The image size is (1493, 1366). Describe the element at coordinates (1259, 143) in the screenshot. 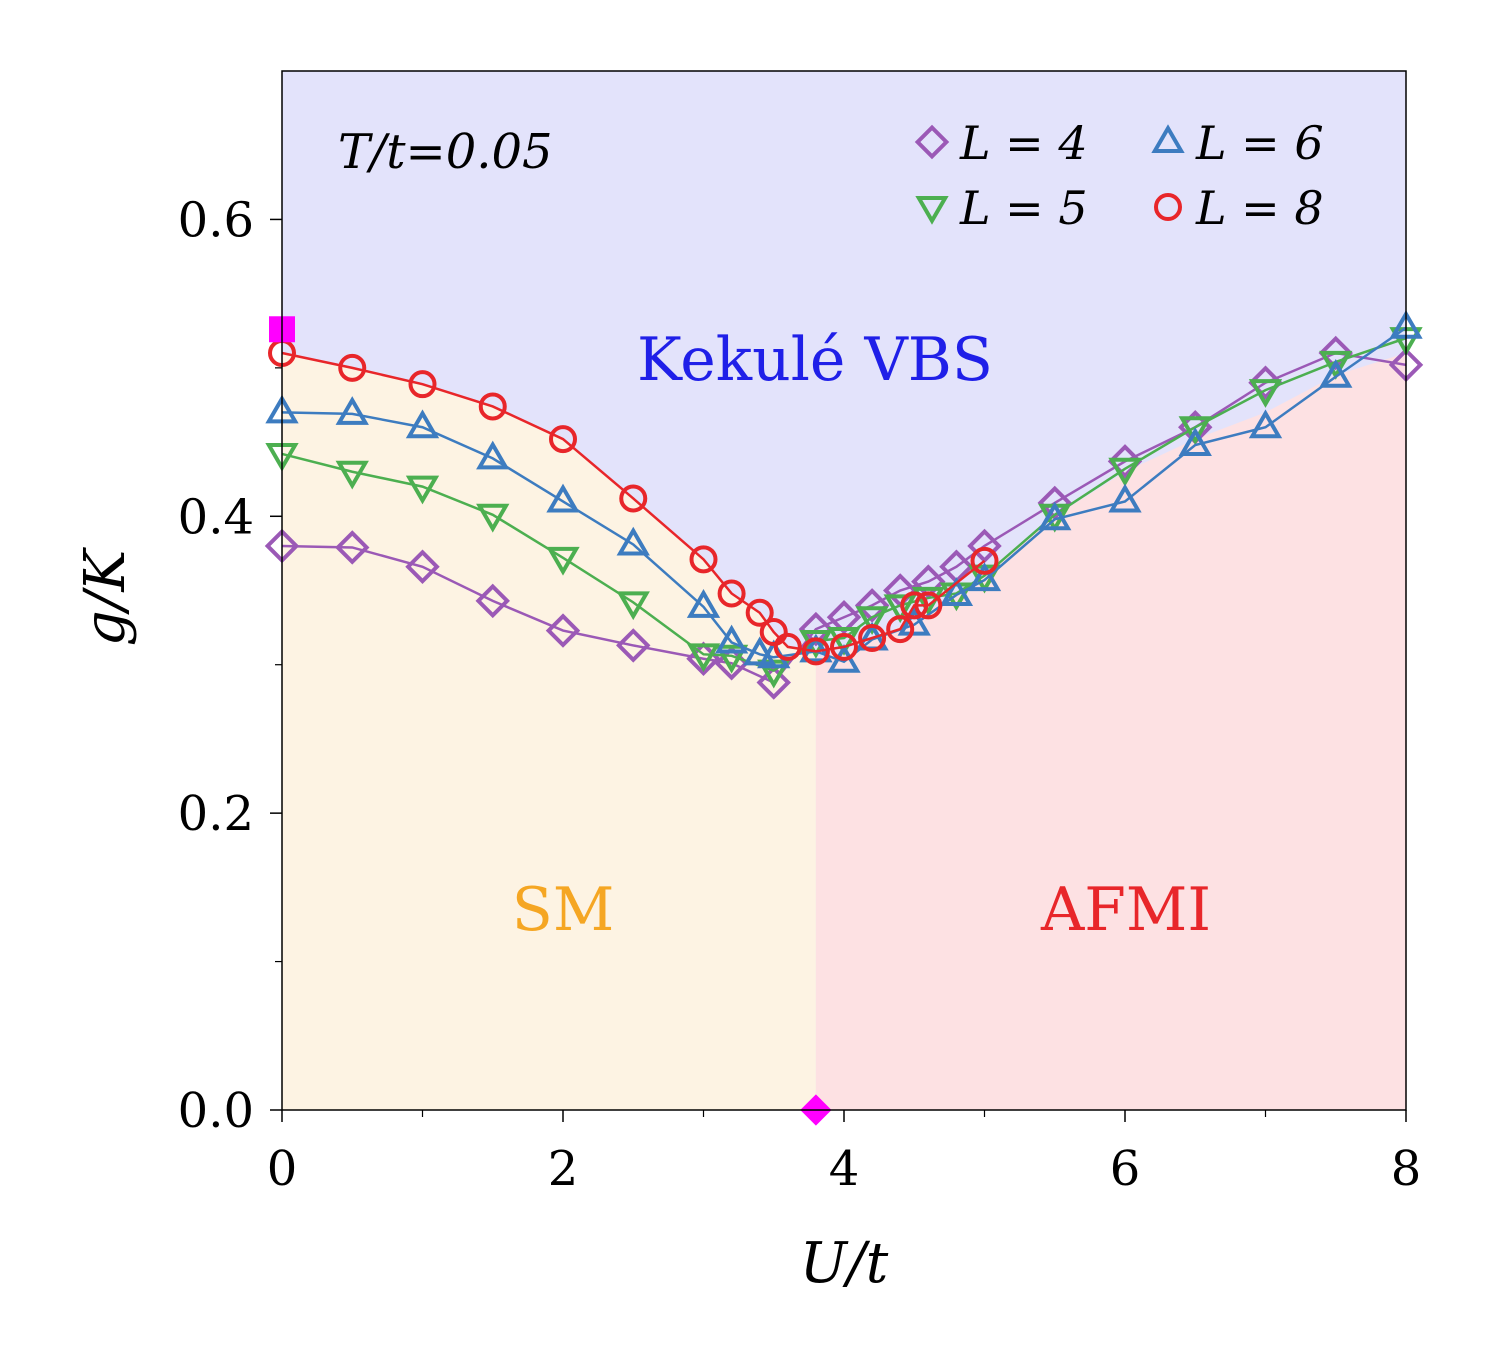

I see `legend-label: L = 6` at that location.